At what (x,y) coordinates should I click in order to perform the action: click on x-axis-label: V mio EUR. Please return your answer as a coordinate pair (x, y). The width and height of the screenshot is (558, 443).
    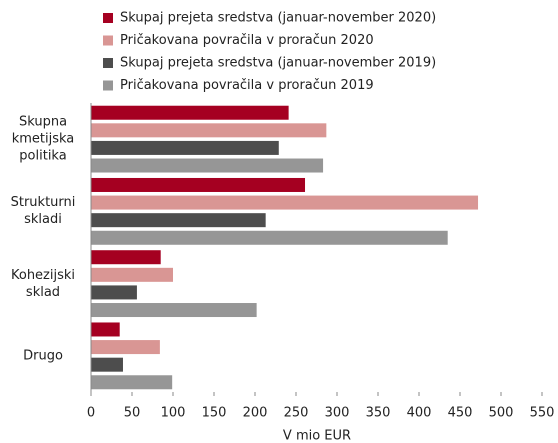
    Looking at the image, I should click on (317, 436).